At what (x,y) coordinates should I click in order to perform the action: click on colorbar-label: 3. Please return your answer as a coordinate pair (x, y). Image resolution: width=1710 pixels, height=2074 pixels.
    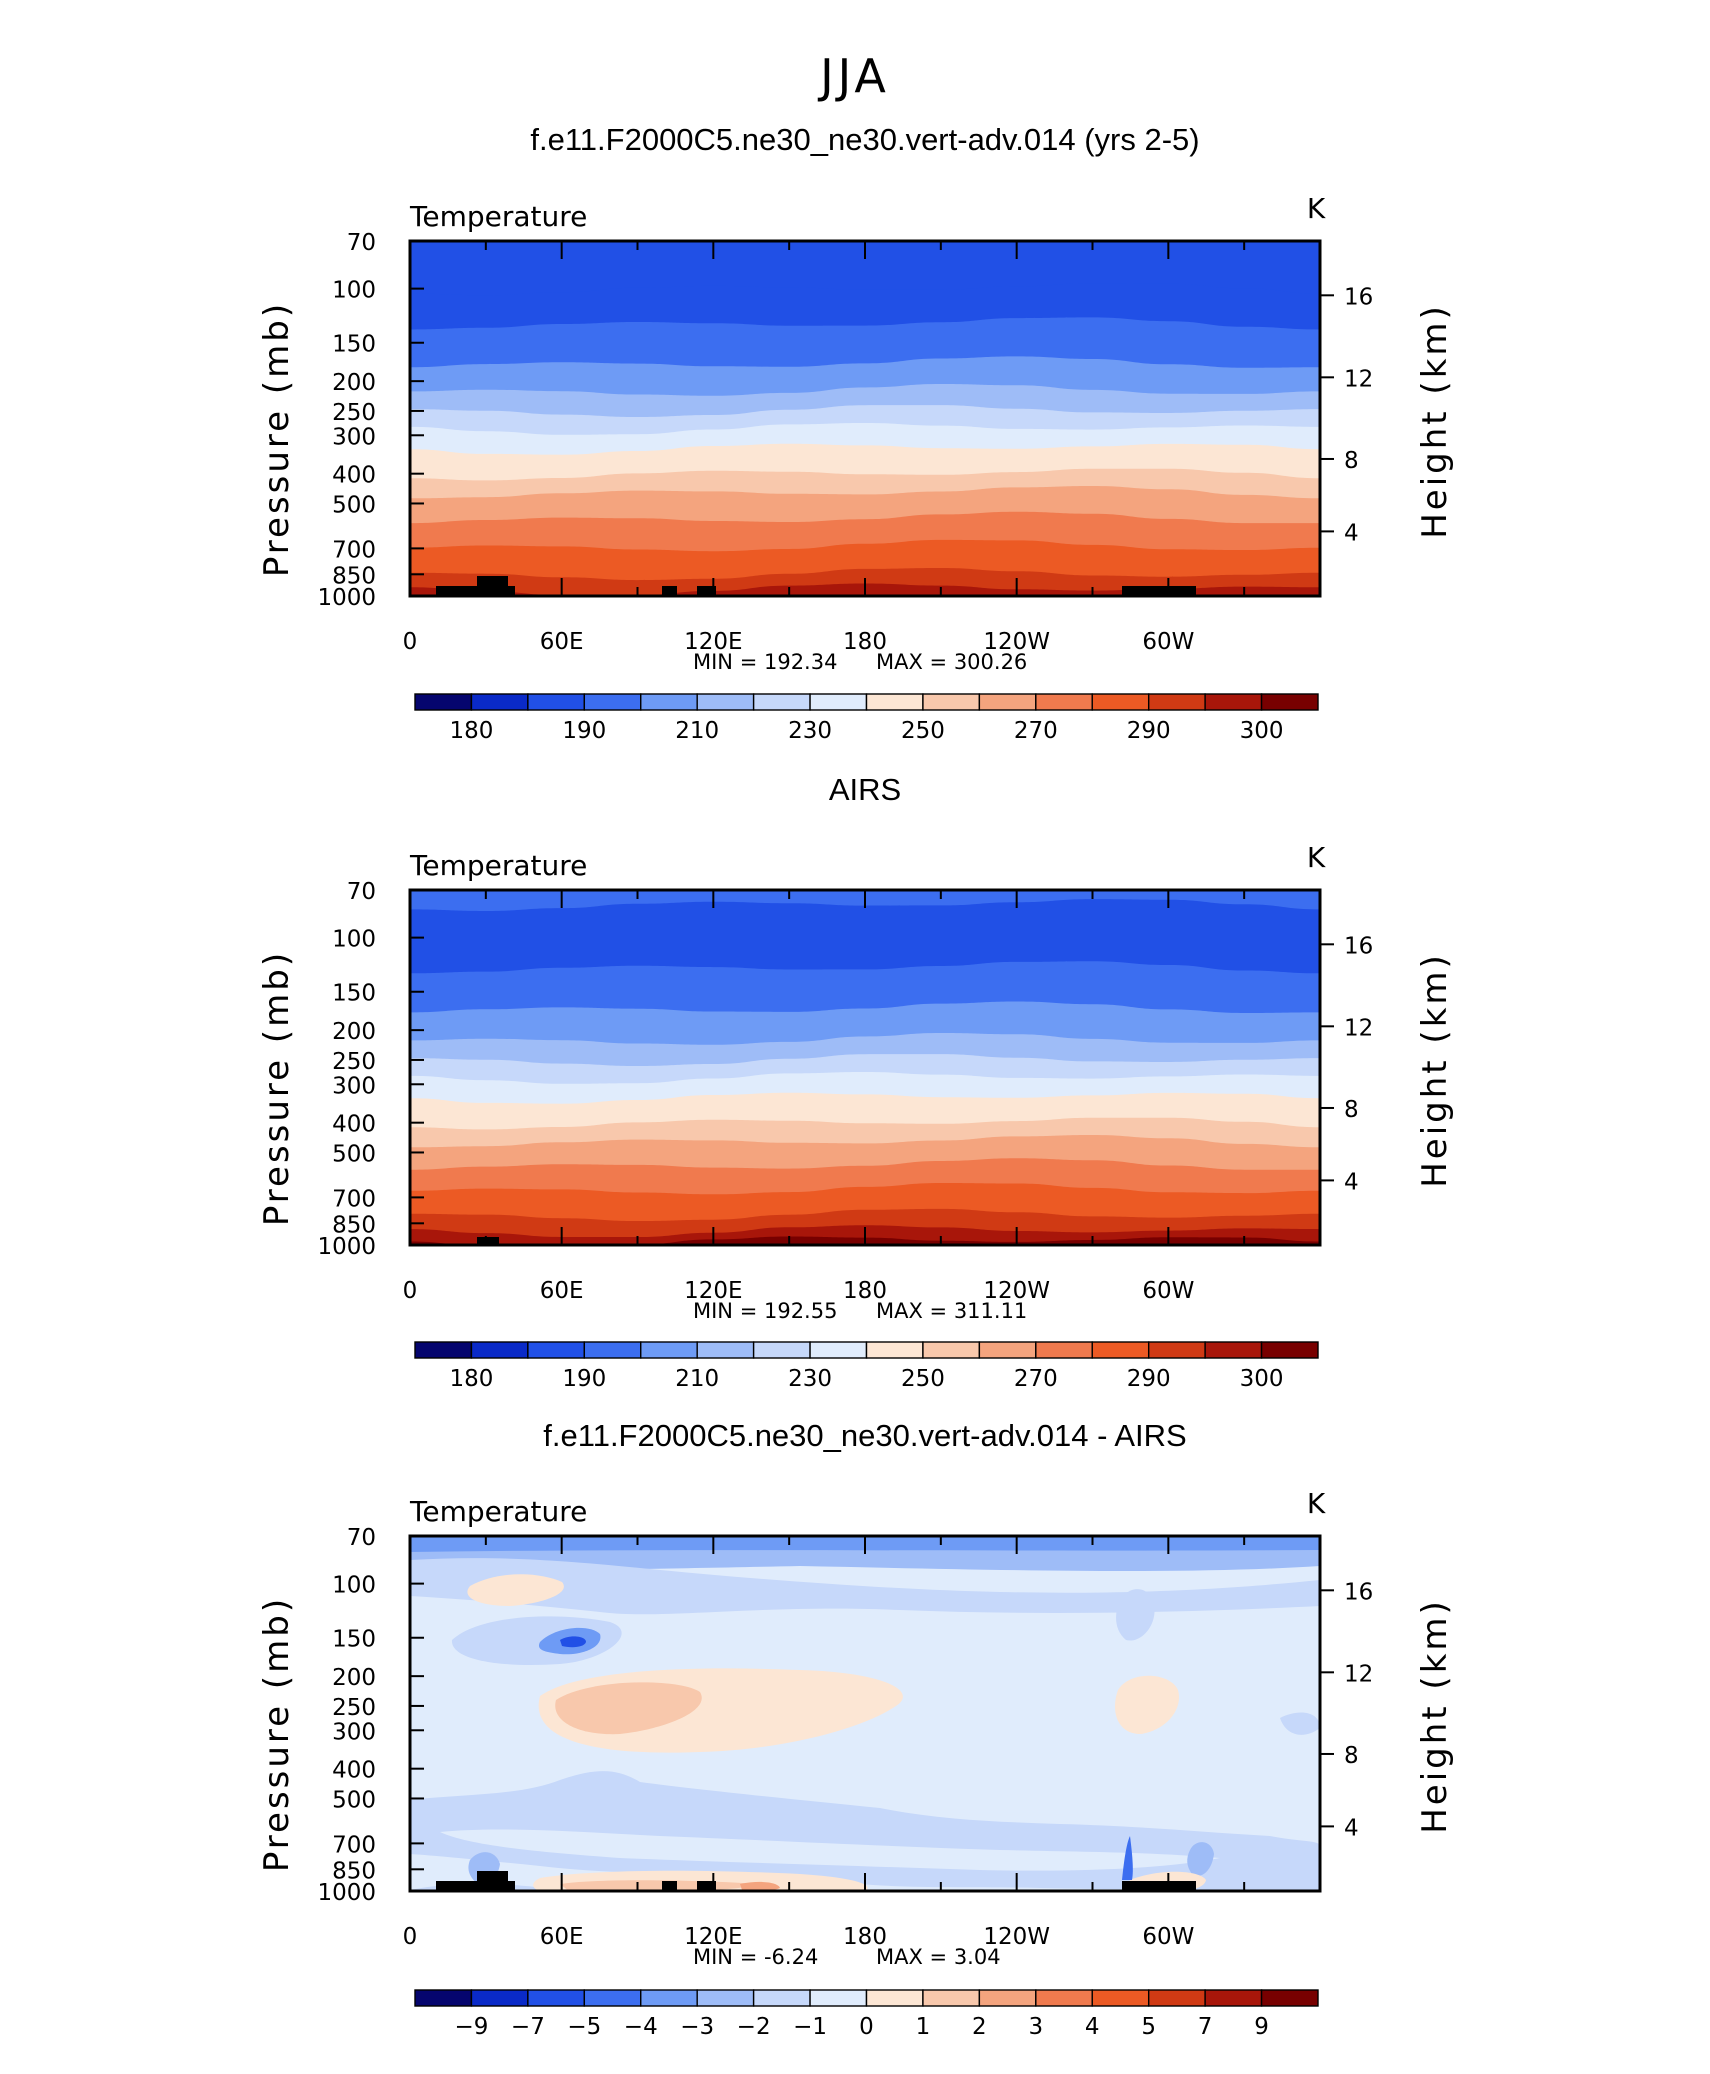
    Looking at the image, I should click on (1035, 2027).